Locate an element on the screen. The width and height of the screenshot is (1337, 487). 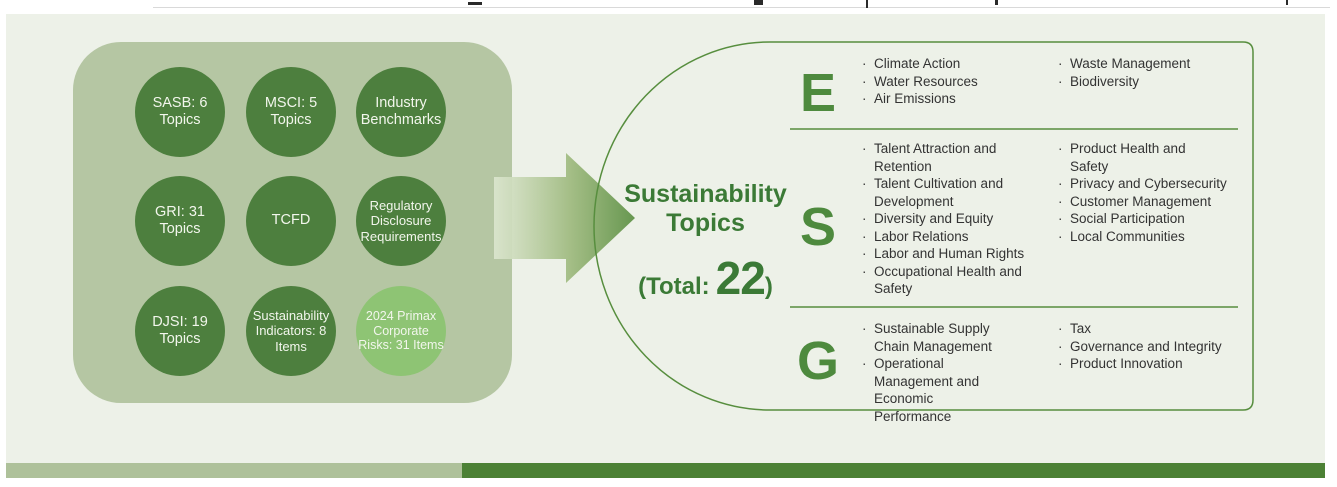
framework-circle-sustainability-indicators: Sustainability Indicators: 8 Items is located at coordinates (291, 331).